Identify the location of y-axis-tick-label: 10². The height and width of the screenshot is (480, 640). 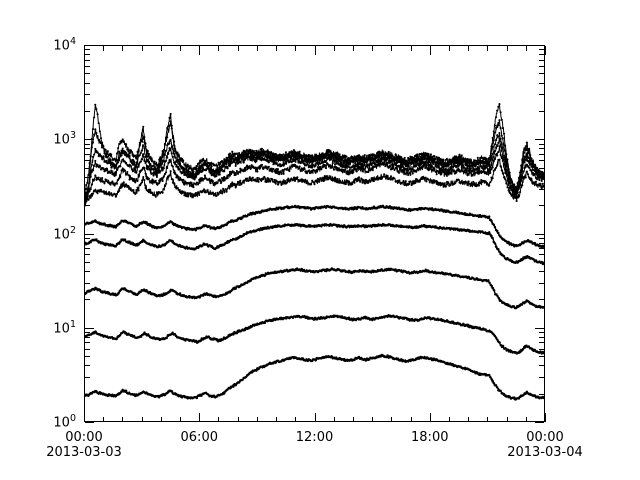
(64, 233).